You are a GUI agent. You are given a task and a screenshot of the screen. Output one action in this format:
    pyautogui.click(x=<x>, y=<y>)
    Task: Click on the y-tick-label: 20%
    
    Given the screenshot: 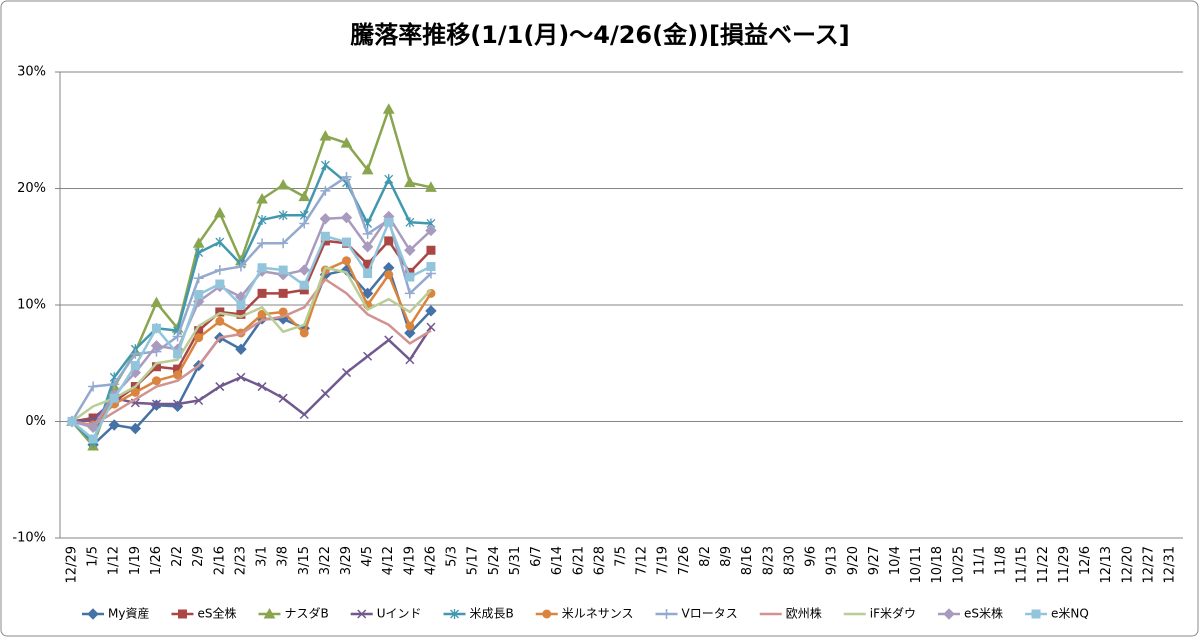 What is the action you would take?
    pyautogui.click(x=31, y=188)
    